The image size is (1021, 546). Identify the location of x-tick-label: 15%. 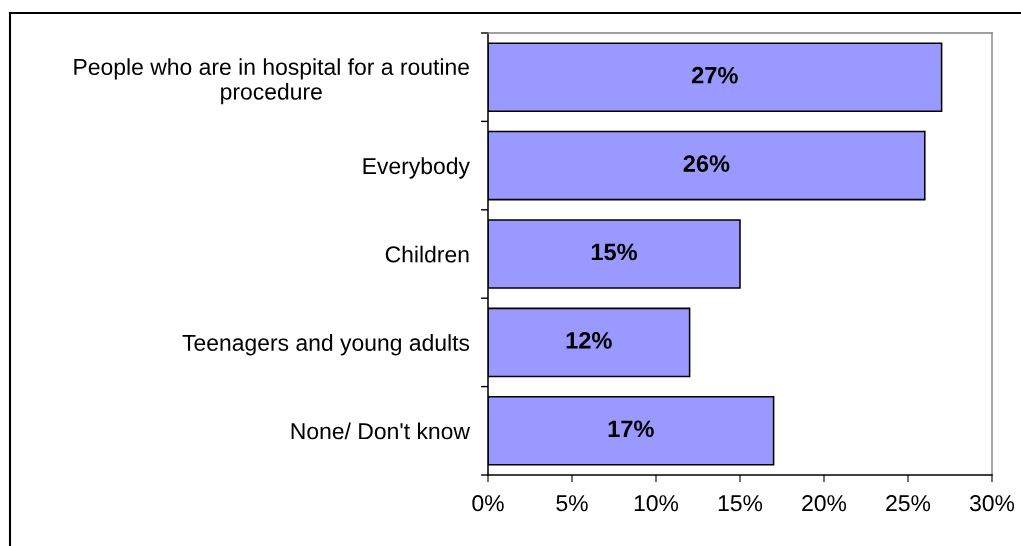
(740, 503).